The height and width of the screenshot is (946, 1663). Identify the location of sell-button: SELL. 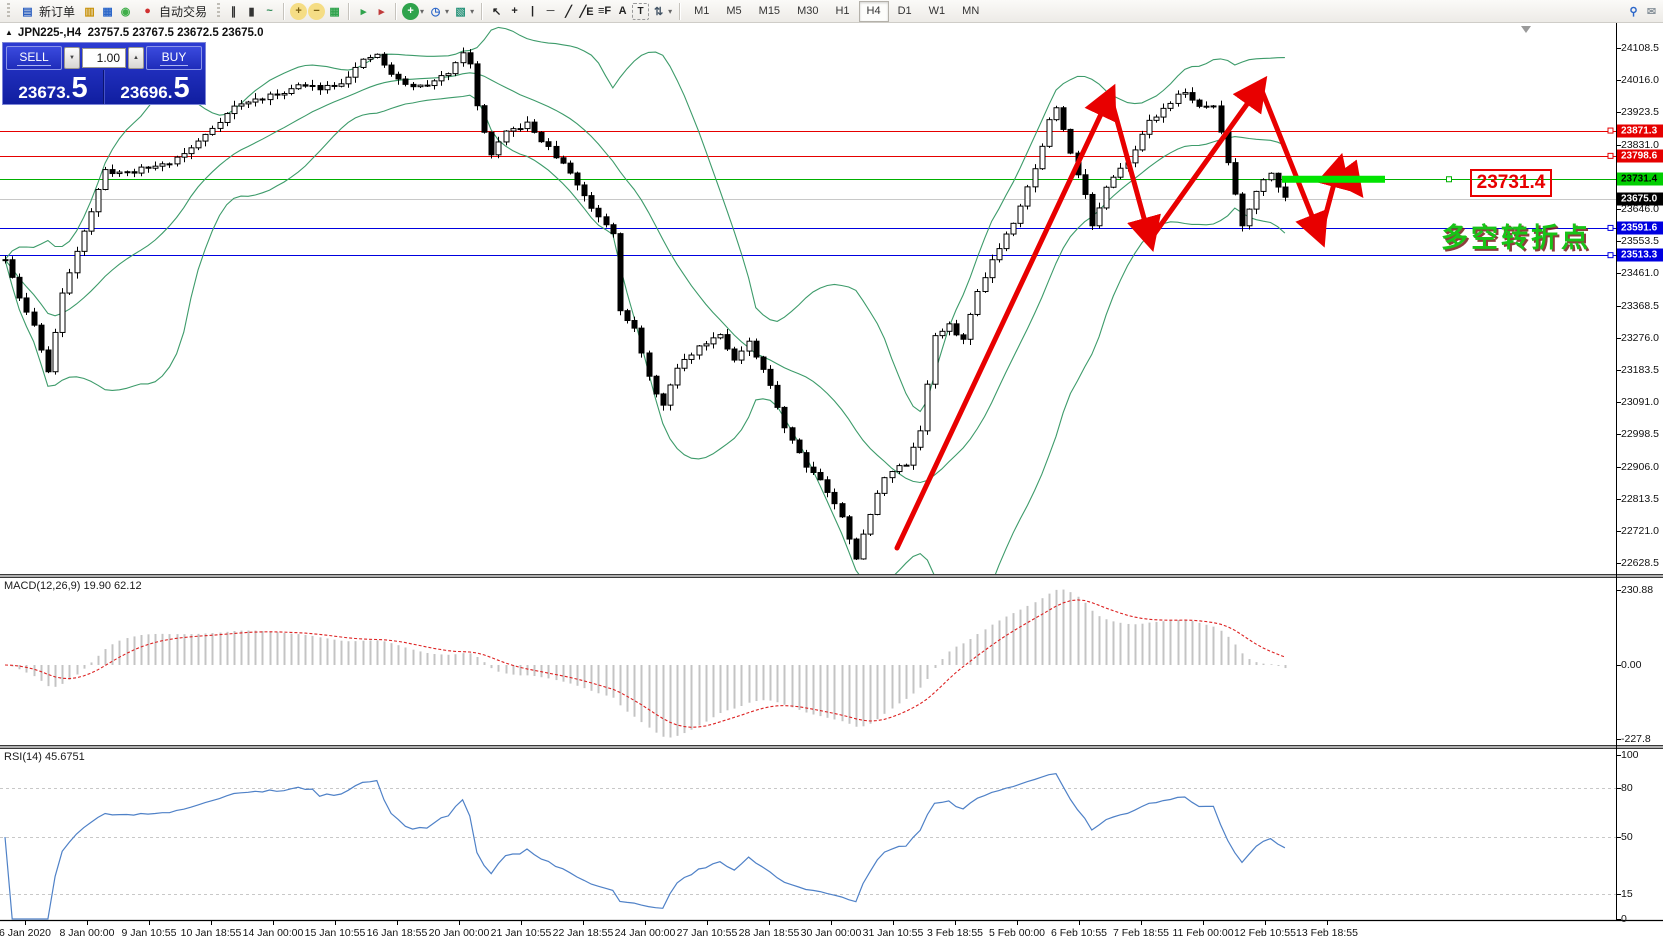
(34, 57).